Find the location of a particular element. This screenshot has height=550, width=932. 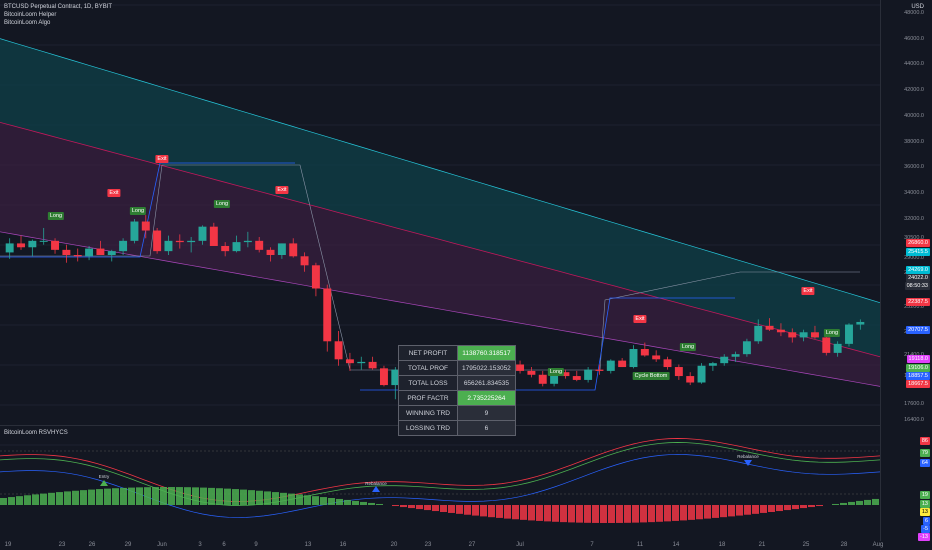

price-badge: 22387.5 is located at coordinates (918, 302).